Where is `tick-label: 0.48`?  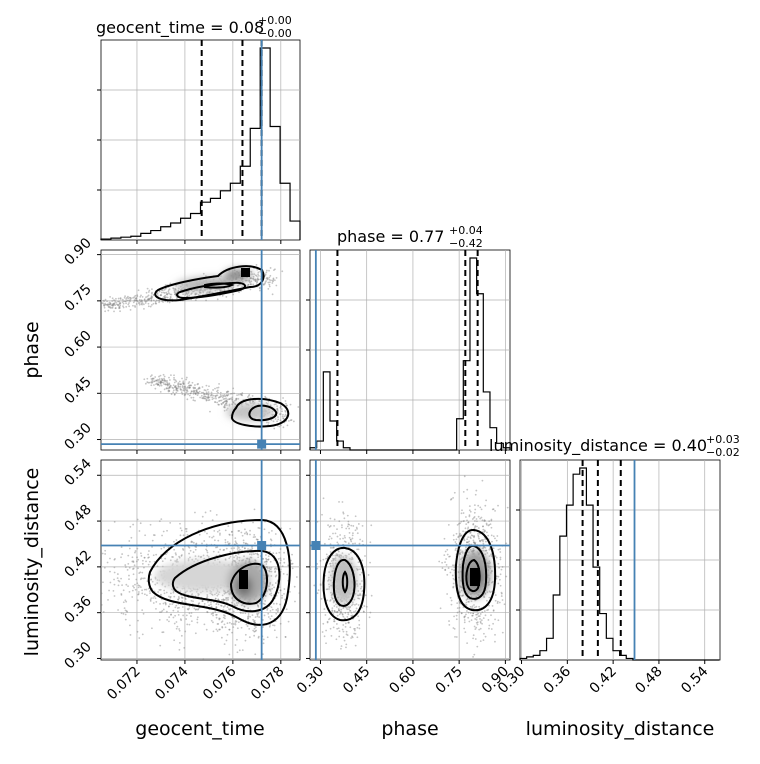
tick-label: 0.48 is located at coordinates (77, 518).